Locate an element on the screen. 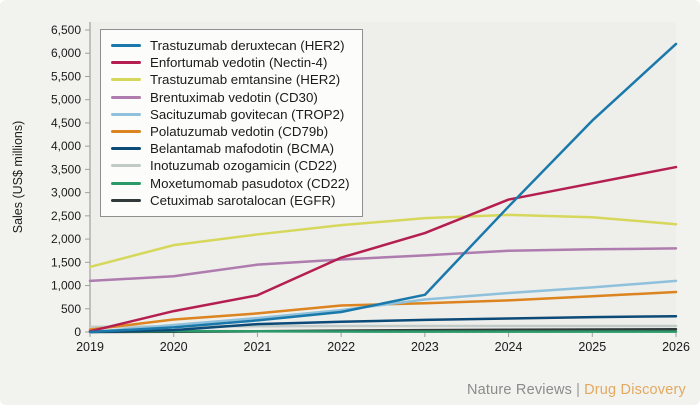 Image resolution: width=700 pixels, height=415 pixels. x-tick-label: 2023 is located at coordinates (425, 347).